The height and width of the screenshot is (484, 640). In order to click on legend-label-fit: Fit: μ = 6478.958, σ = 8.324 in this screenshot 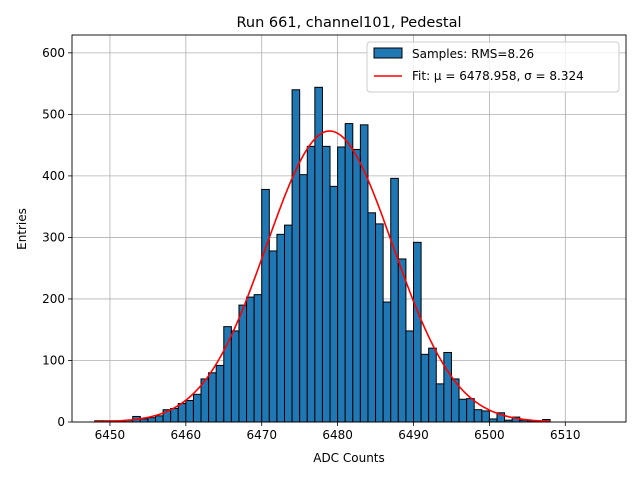, I will do `click(498, 76)`.